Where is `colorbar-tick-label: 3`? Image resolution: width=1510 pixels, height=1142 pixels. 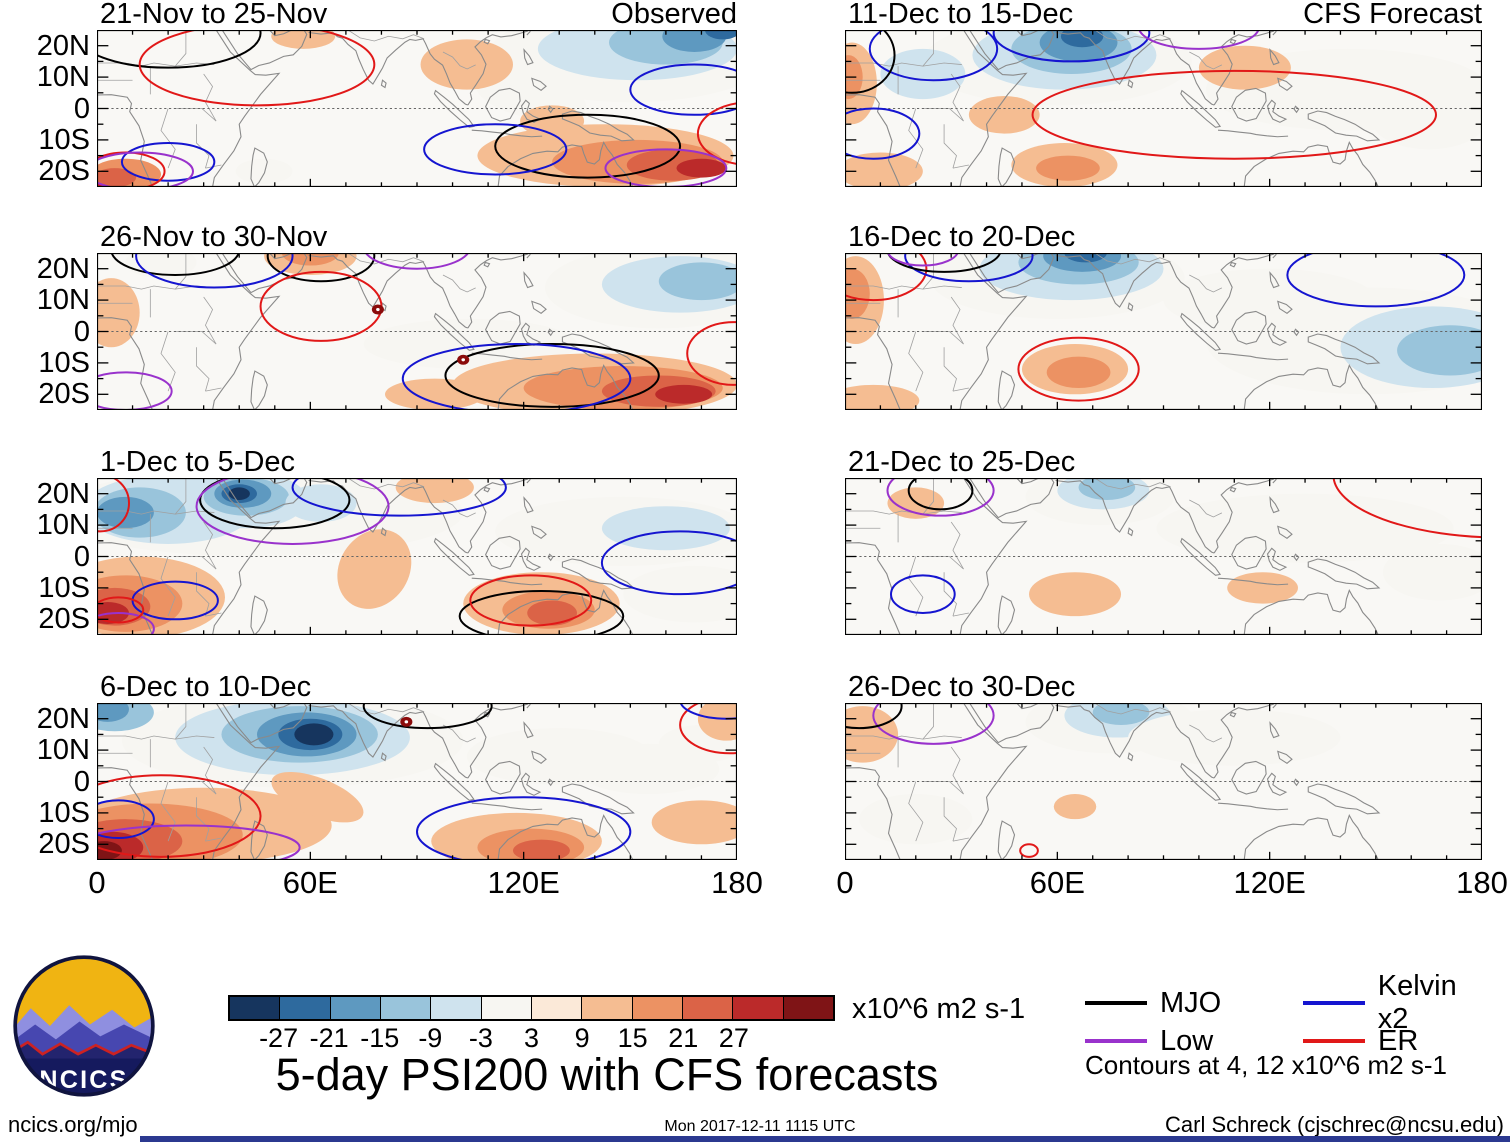
colorbar-tick-label: 3 is located at coordinates (531, 1038).